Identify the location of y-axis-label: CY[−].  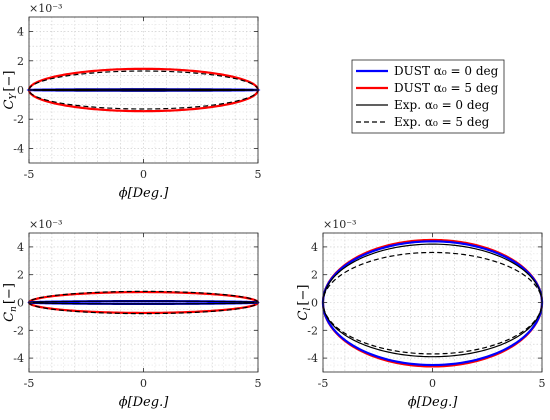
(10, 90).